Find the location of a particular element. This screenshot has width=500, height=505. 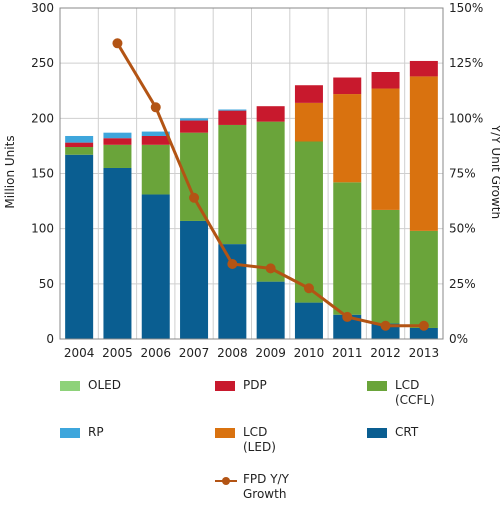

y2-tick-label: 0% is located at coordinates (458, 339).